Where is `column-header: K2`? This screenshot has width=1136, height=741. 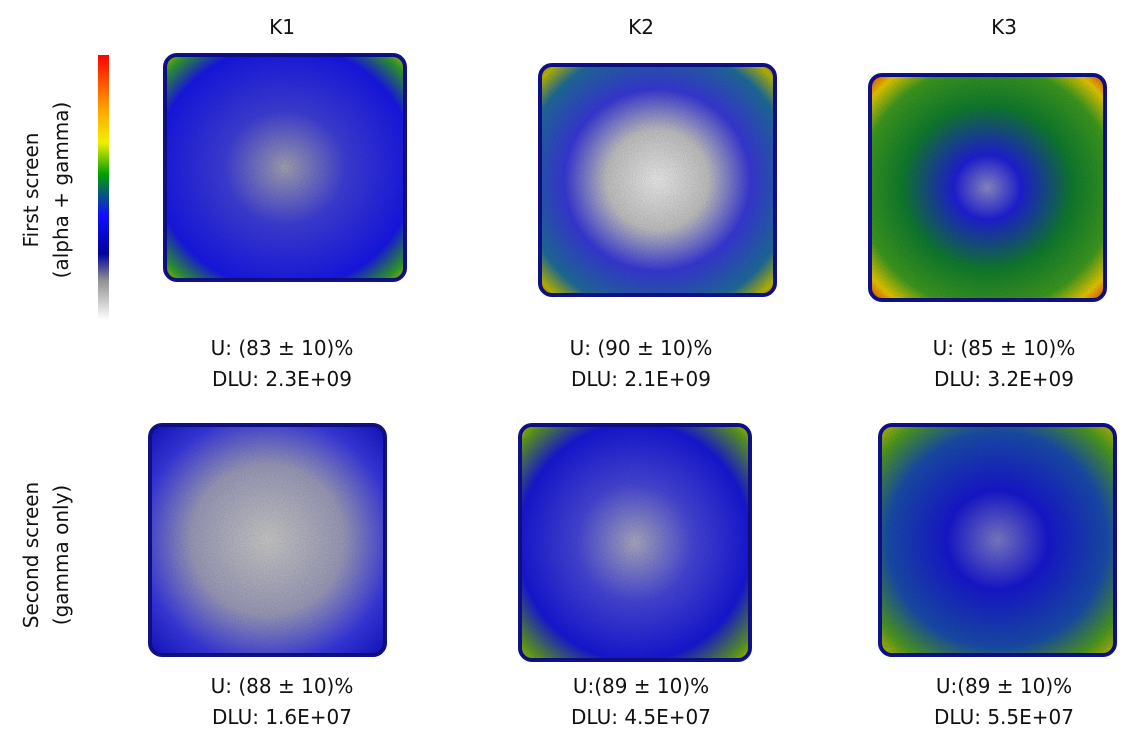 column-header: K2 is located at coordinates (641, 27).